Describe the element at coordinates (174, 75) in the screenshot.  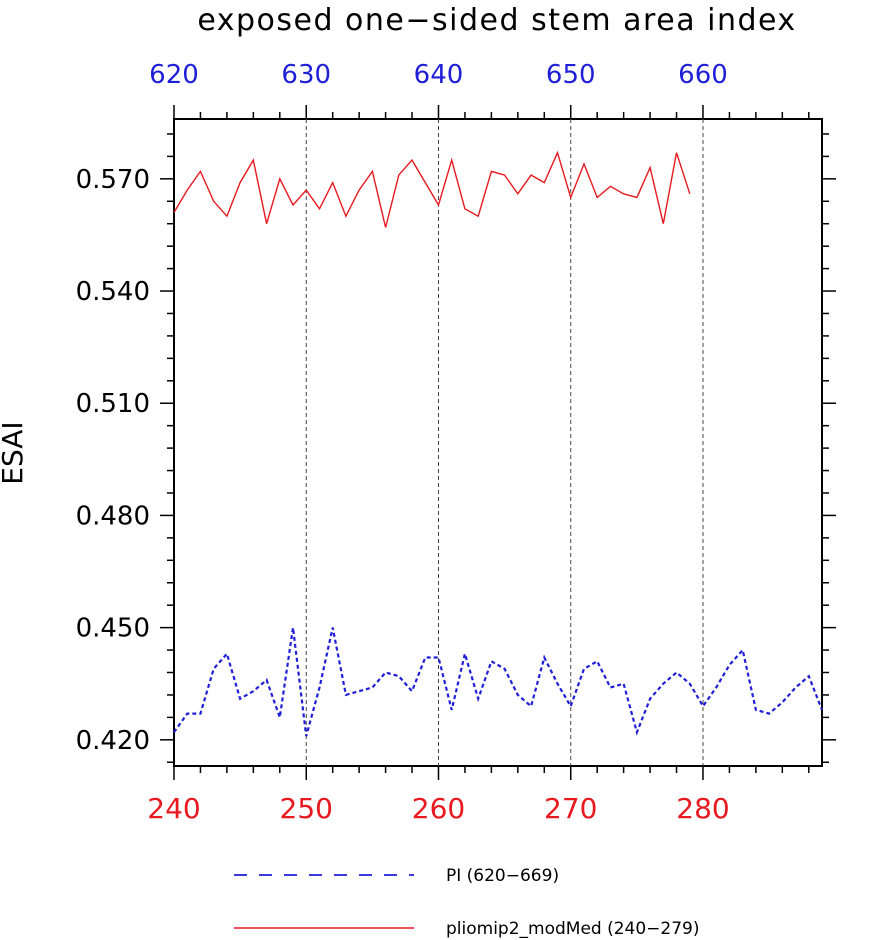
I see `x-top-tick-label-0: 620` at that location.